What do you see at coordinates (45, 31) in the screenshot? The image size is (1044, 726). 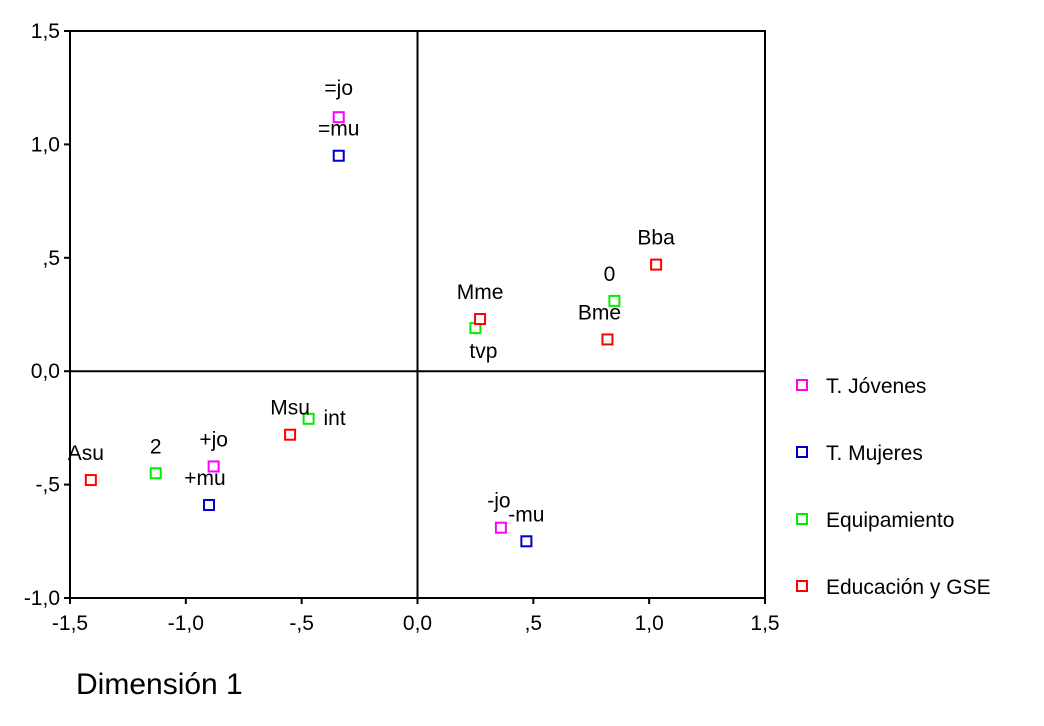 I see `y-tick-label: 1,5` at bounding box center [45, 31].